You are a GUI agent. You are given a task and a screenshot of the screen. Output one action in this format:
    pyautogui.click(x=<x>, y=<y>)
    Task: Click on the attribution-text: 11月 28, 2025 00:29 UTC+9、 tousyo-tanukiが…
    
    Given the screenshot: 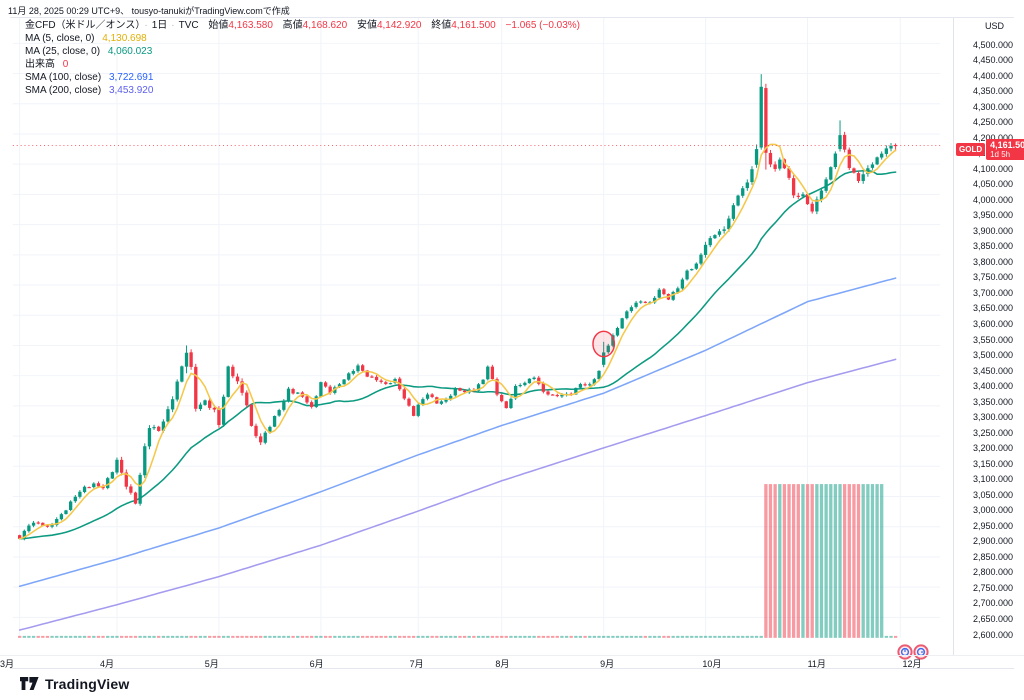 What is the action you would take?
    pyautogui.click(x=149, y=11)
    